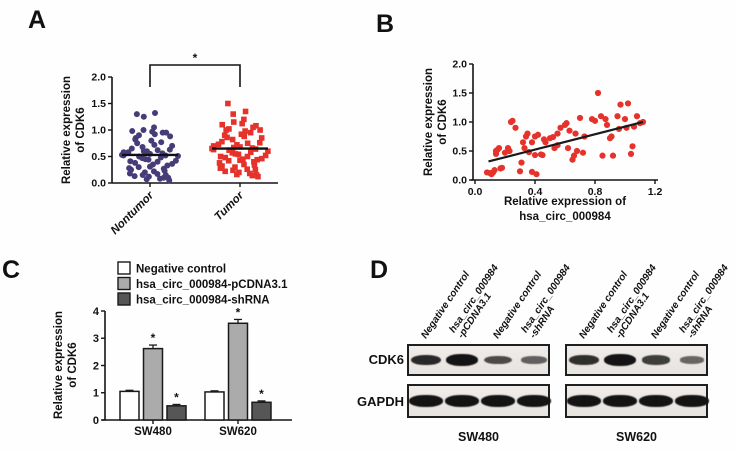  What do you see at coordinates (203, 301) in the screenshot?
I see `legend-label: hsa_circ_000984-shRNA` at bounding box center [203, 301].